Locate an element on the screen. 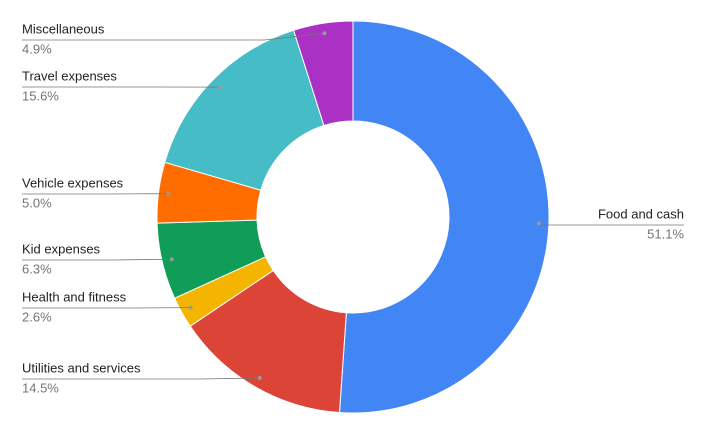 The height and width of the screenshot is (436, 706). value-label: 2.6% is located at coordinates (37, 316).